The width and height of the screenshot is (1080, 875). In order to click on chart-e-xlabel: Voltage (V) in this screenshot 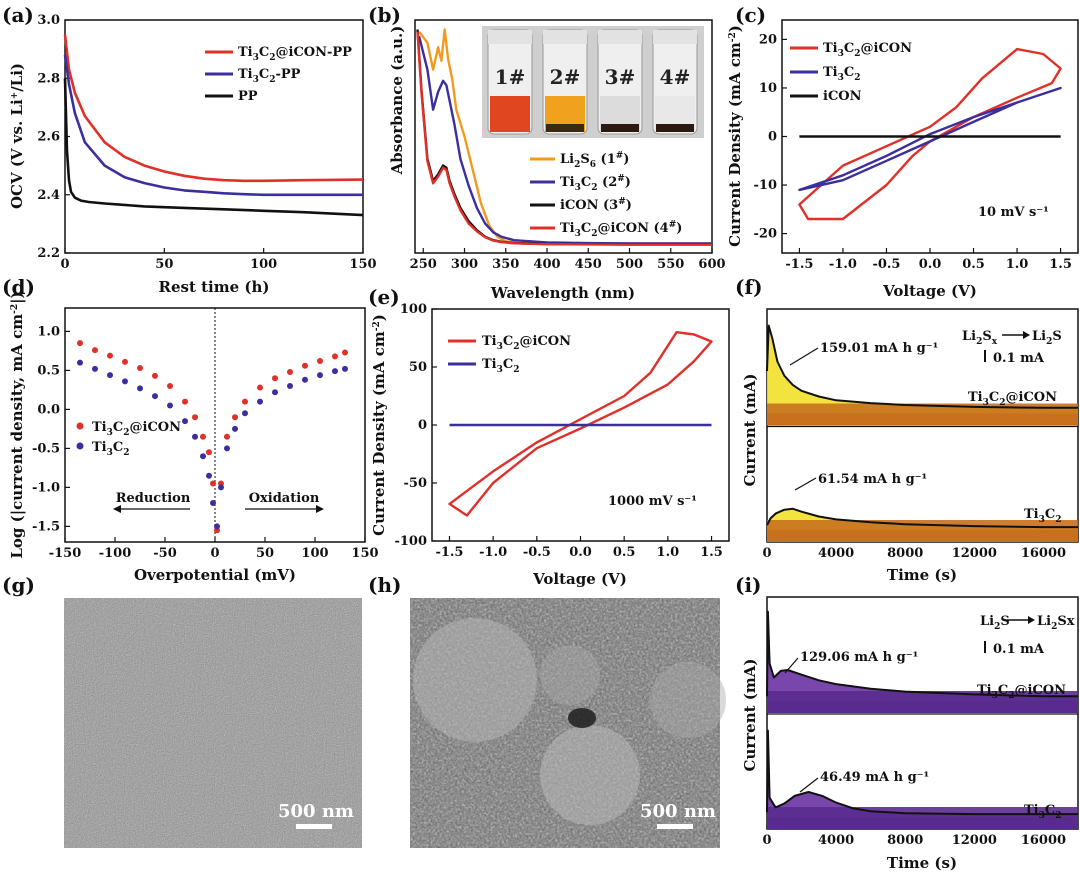, I will do `click(579, 579)`.